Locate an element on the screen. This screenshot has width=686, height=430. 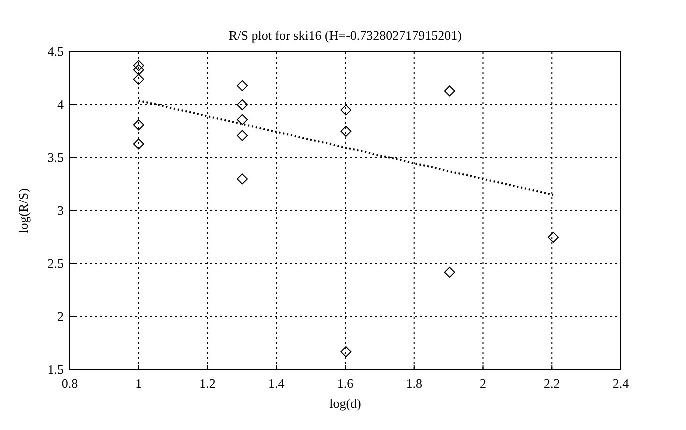
x-tick-label: 1 is located at coordinates (139, 383).